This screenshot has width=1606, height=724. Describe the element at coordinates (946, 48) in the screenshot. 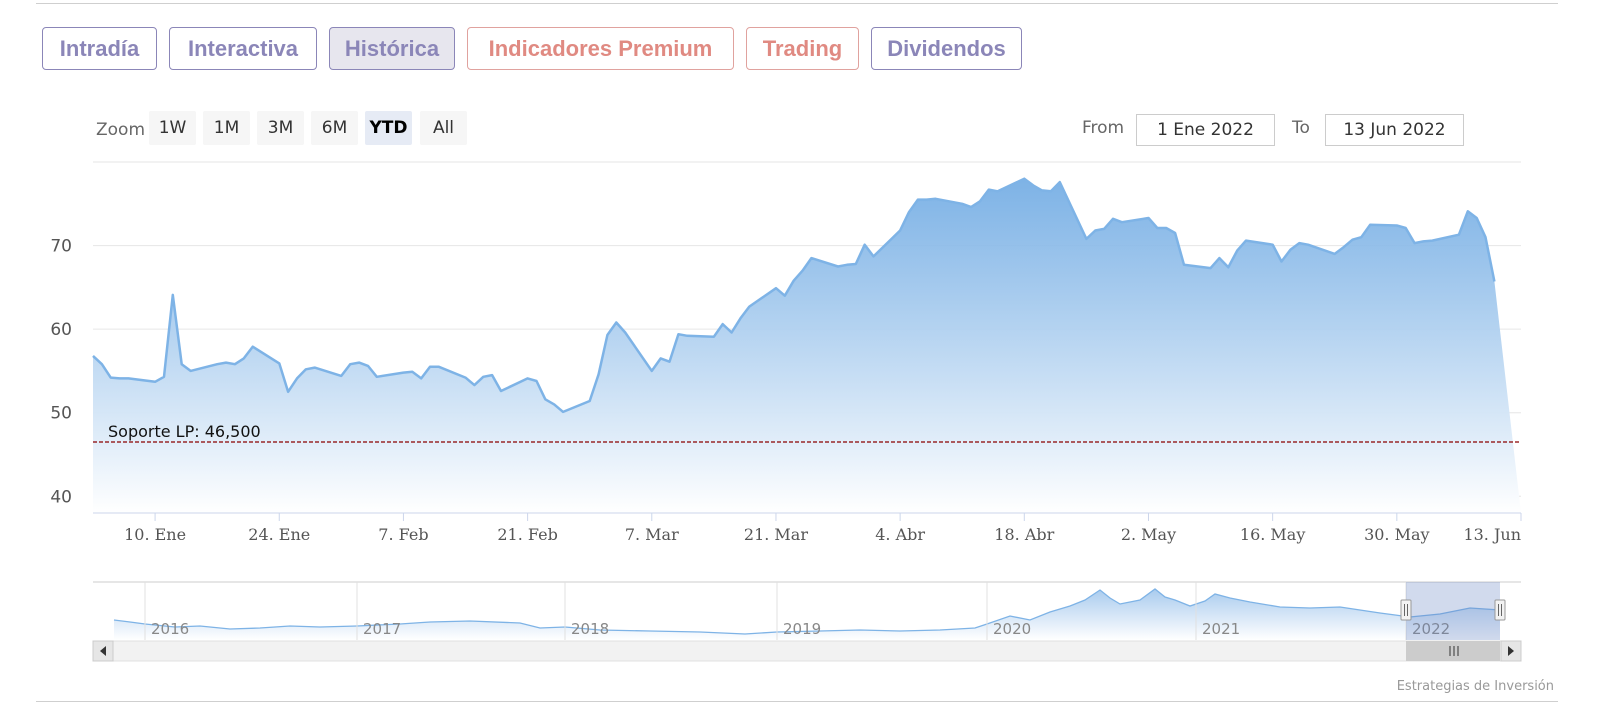

I see `tab-dividendos: Dividendos` at that location.